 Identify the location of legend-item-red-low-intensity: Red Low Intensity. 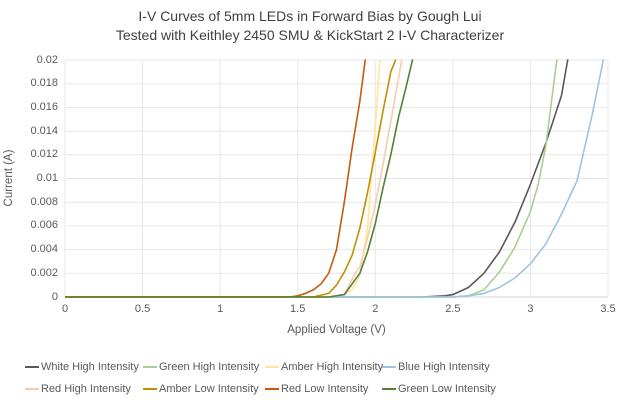
(323, 389).